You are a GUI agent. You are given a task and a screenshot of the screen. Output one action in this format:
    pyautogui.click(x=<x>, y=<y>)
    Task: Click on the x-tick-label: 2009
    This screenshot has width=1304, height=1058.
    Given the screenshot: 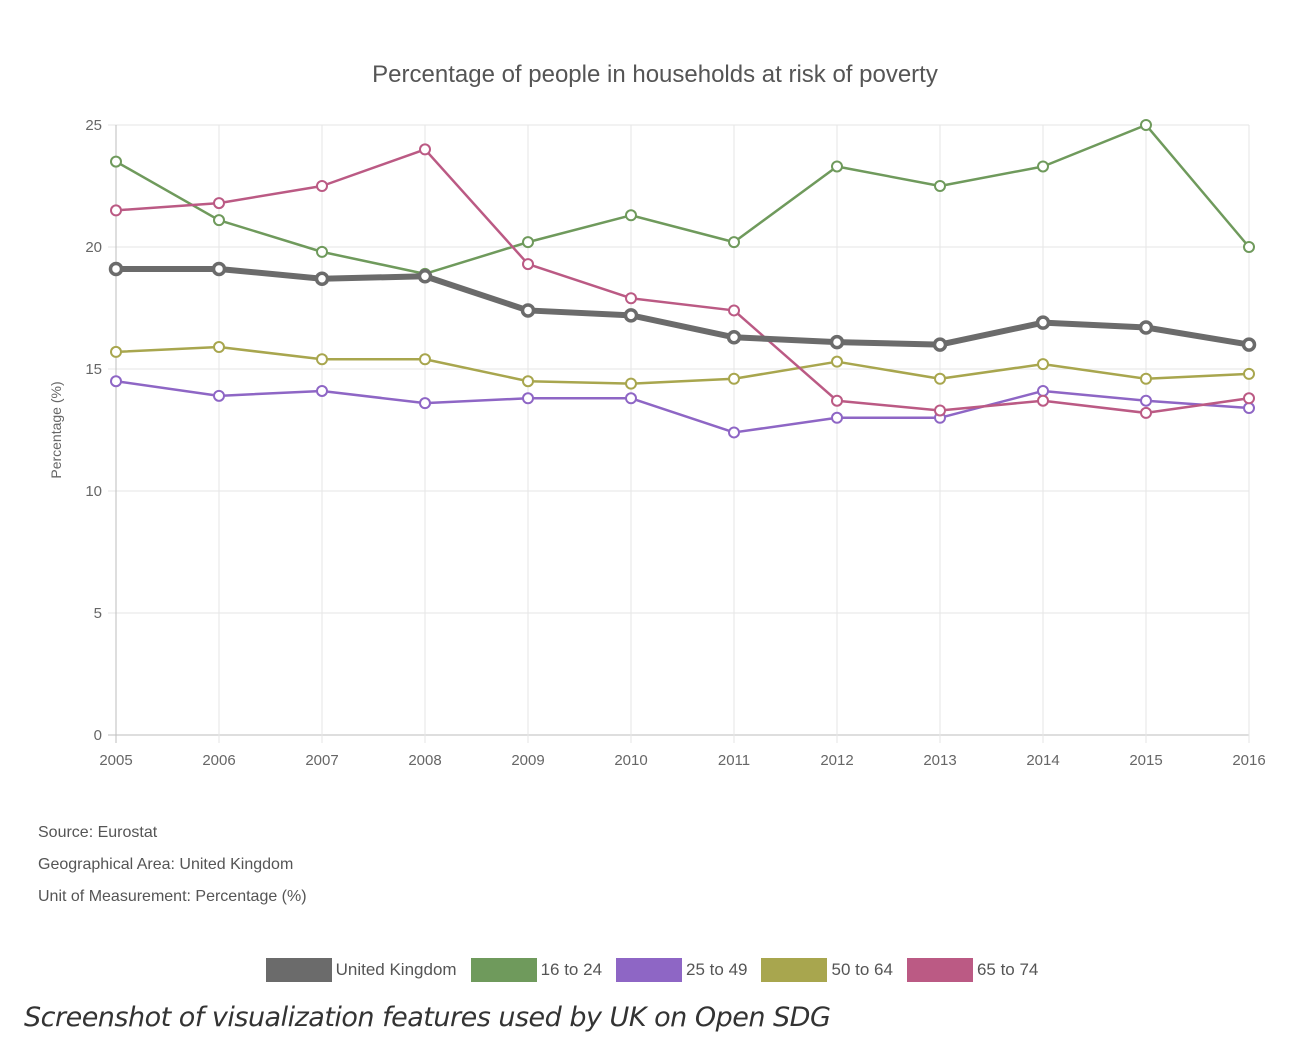 What is the action you would take?
    pyautogui.click(x=527, y=760)
    